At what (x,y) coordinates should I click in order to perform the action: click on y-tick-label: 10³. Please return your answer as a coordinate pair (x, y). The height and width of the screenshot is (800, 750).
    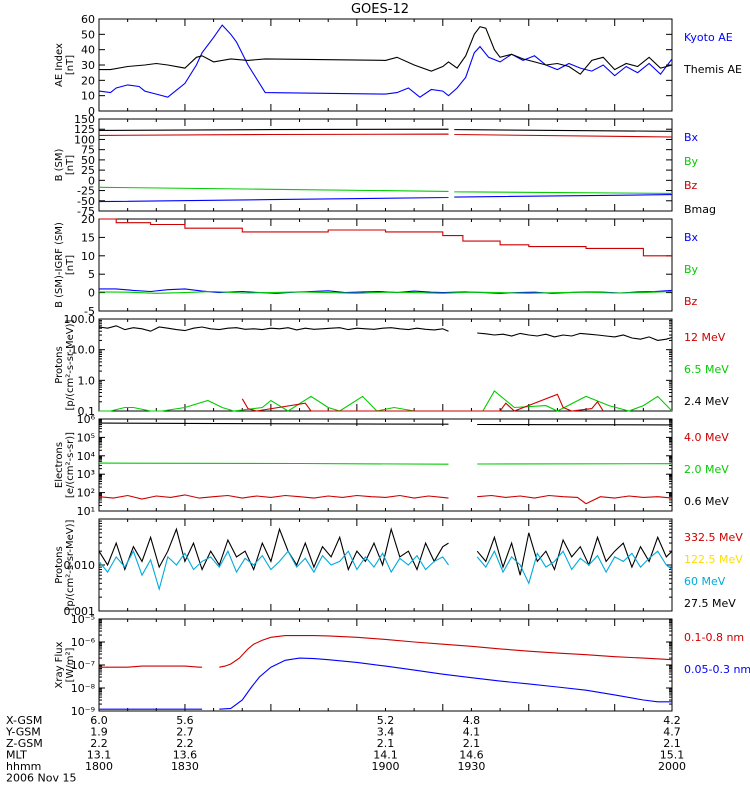
    Looking at the image, I should click on (86, 474).